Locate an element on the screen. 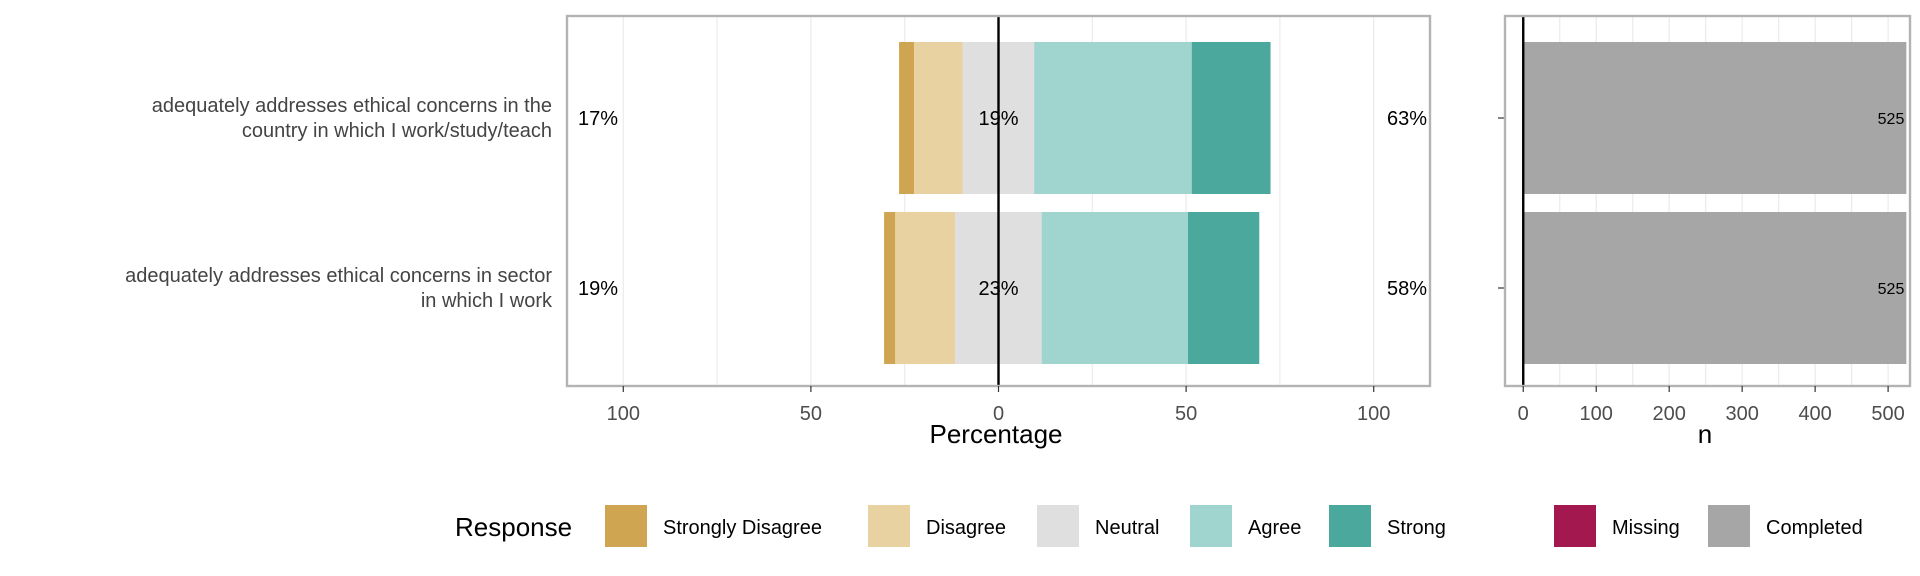 The height and width of the screenshot is (576, 1920). count-panel-border is located at coordinates (1707, 201).